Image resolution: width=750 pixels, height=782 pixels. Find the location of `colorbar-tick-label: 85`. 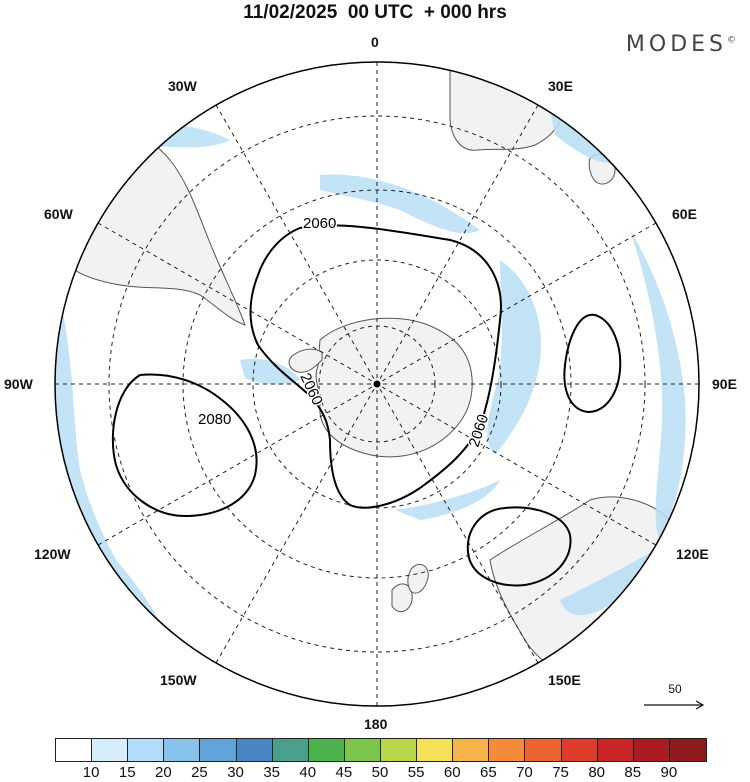

colorbar-tick-label: 85 is located at coordinates (633, 772).